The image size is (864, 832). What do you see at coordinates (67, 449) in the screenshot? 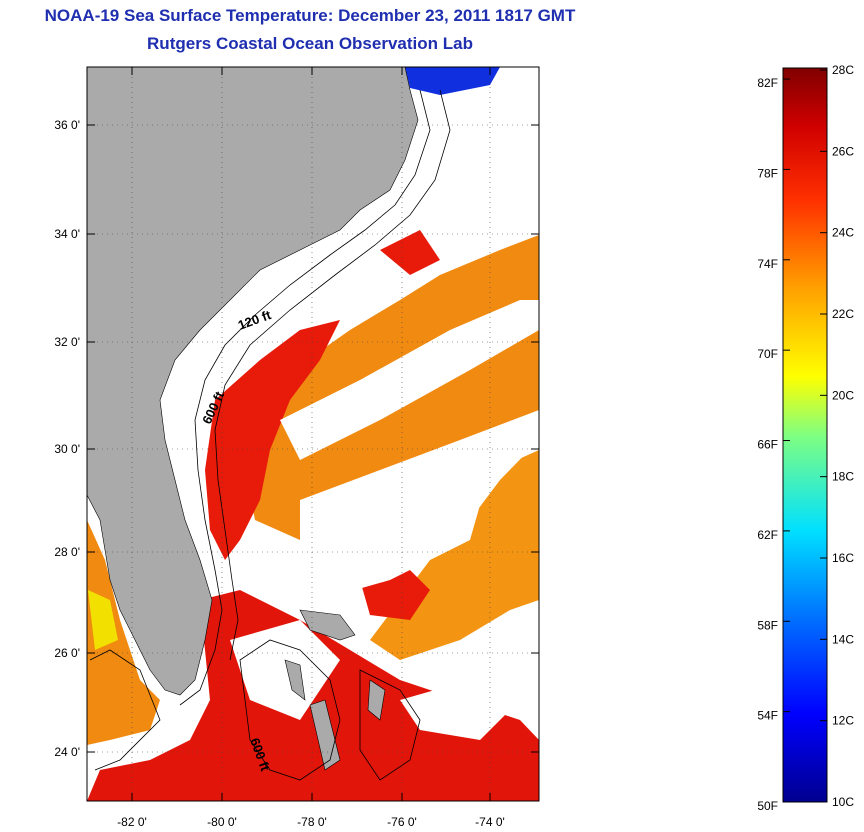
I see `lat-label: 30 0'` at bounding box center [67, 449].